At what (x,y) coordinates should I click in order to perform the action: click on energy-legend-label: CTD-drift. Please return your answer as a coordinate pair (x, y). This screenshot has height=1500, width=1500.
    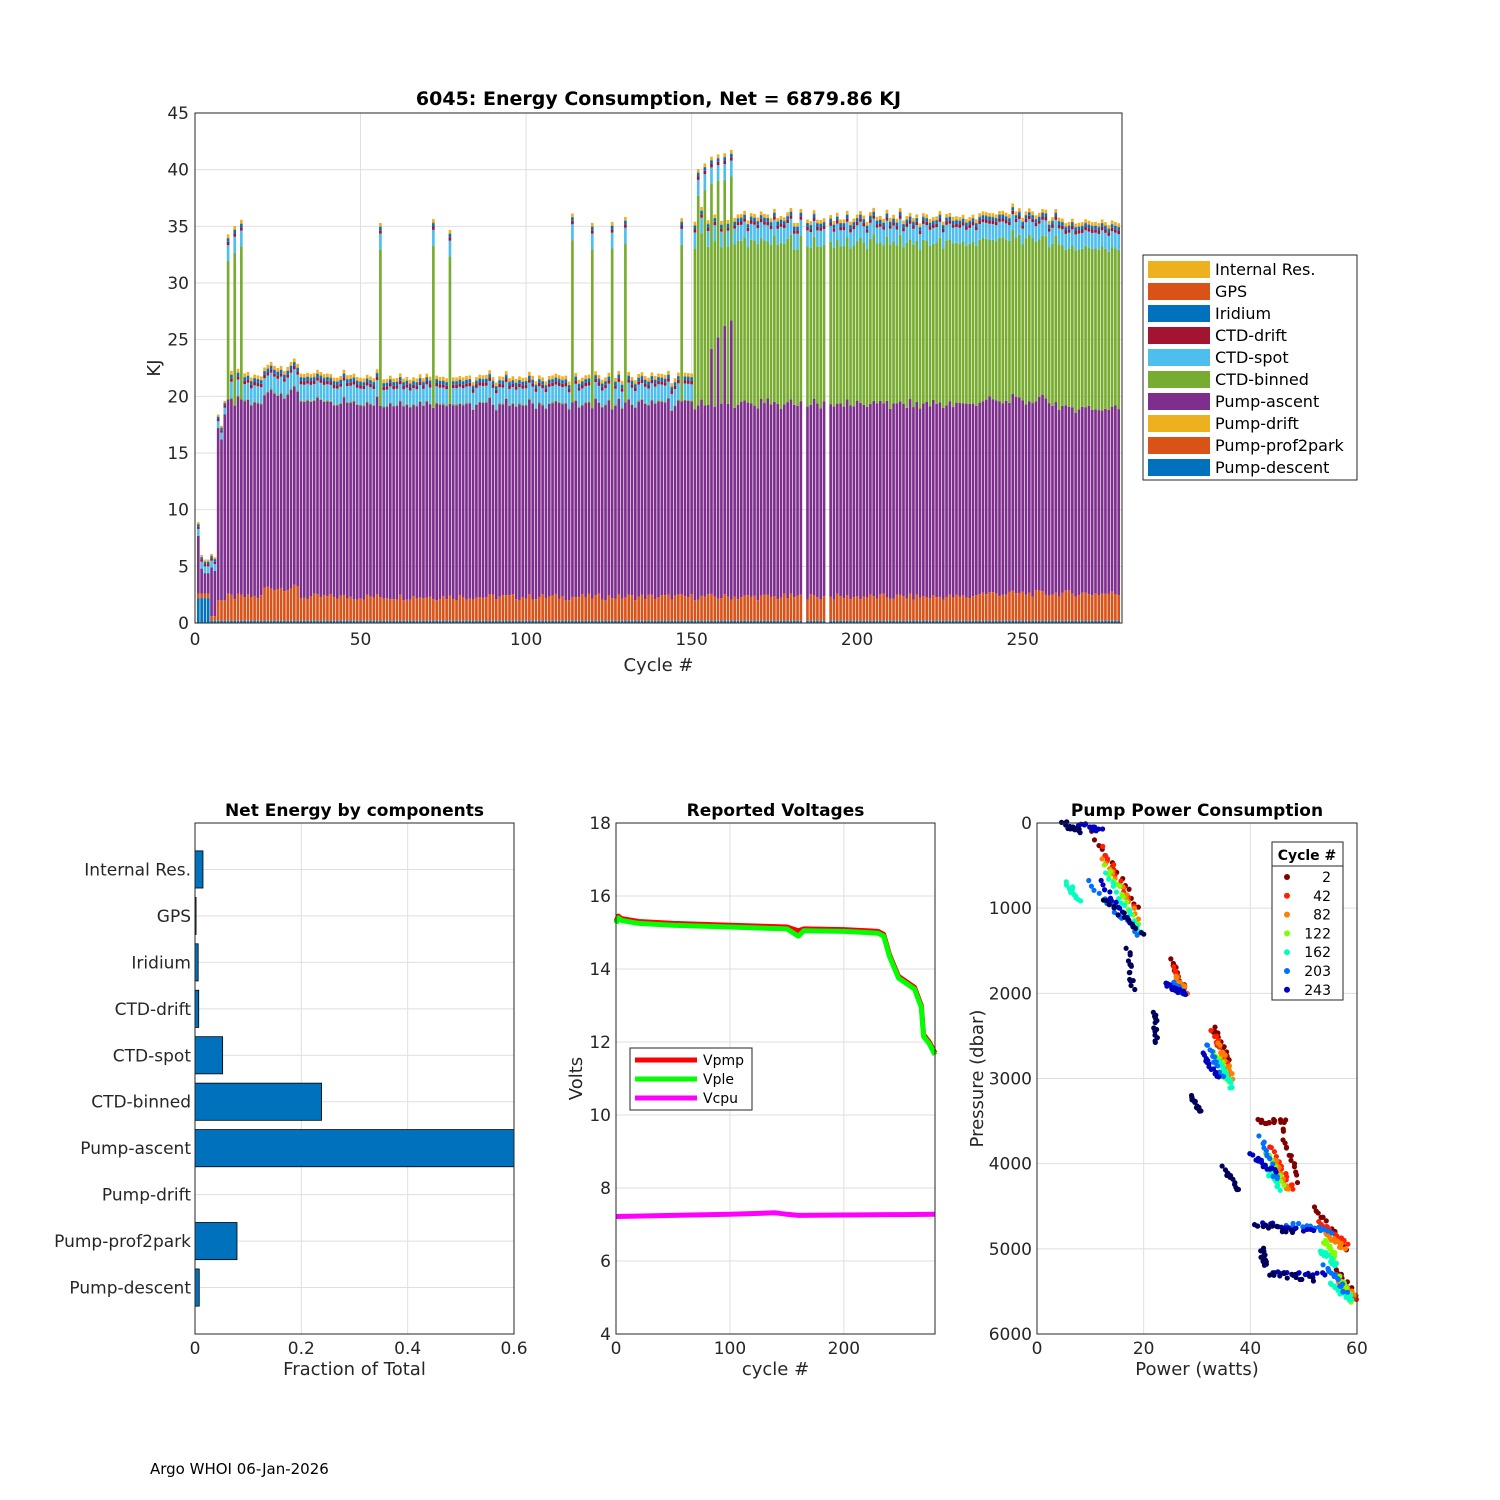
    Looking at the image, I should click on (1251, 335).